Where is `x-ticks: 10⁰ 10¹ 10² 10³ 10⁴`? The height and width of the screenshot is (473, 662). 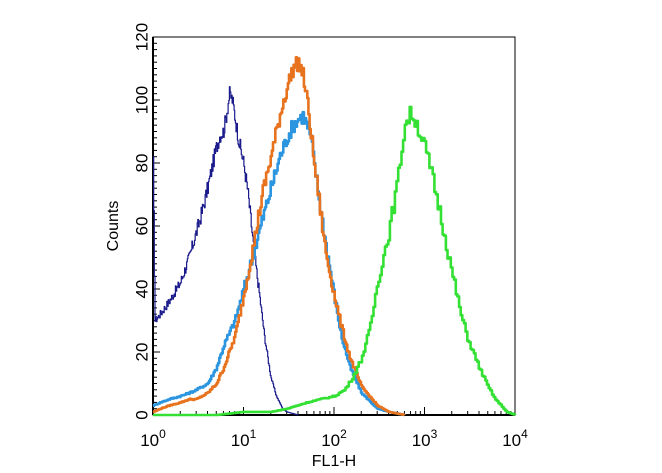 x-ticks: 10⁰ 10¹ 10² 10³ 10⁴ is located at coordinates (334, 428).